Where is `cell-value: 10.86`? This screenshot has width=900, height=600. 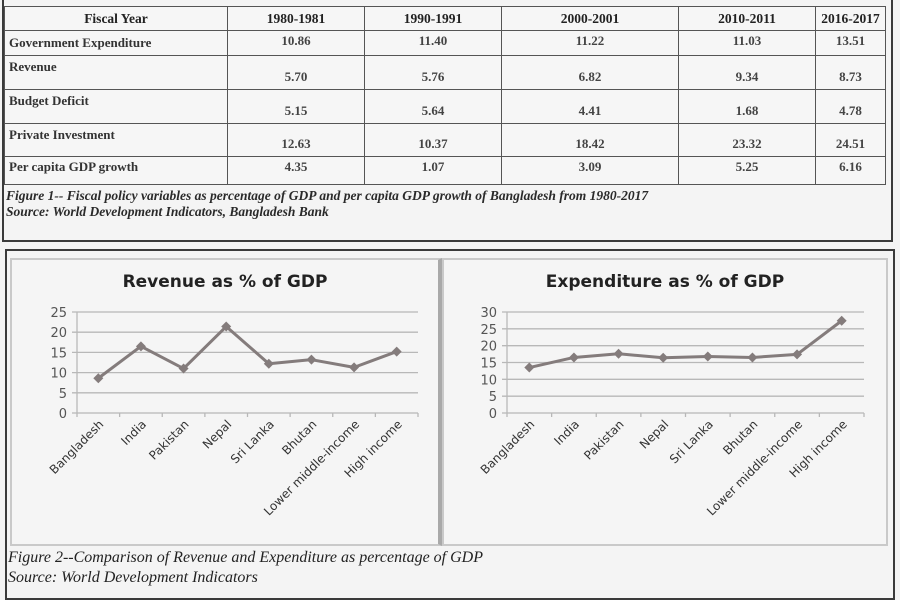 cell-value: 10.86 is located at coordinates (296, 43).